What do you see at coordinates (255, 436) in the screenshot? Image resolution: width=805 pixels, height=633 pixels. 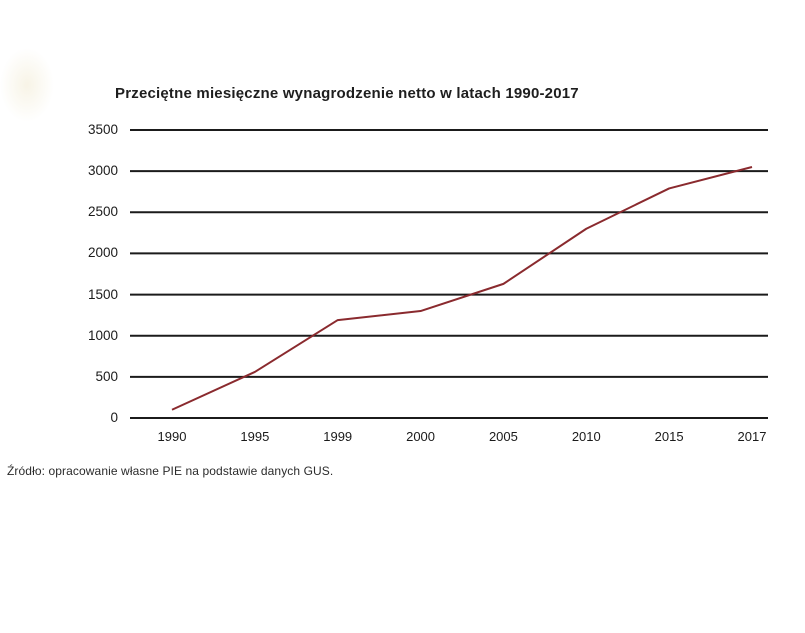 I see `x-tick-label: 1995` at bounding box center [255, 436].